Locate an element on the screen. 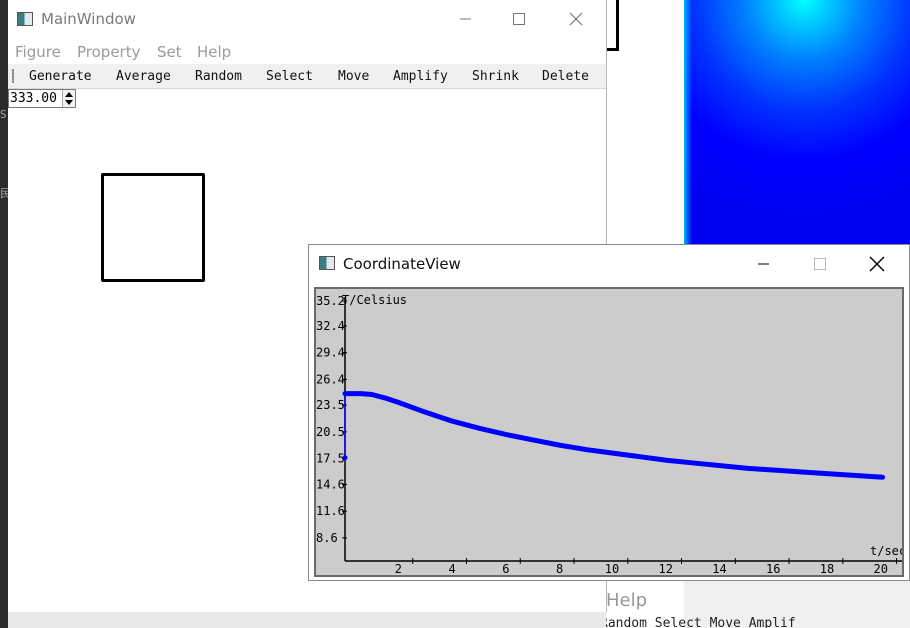 This screenshot has height=628, width=910. x-tick-label: 16 is located at coordinates (773, 568).